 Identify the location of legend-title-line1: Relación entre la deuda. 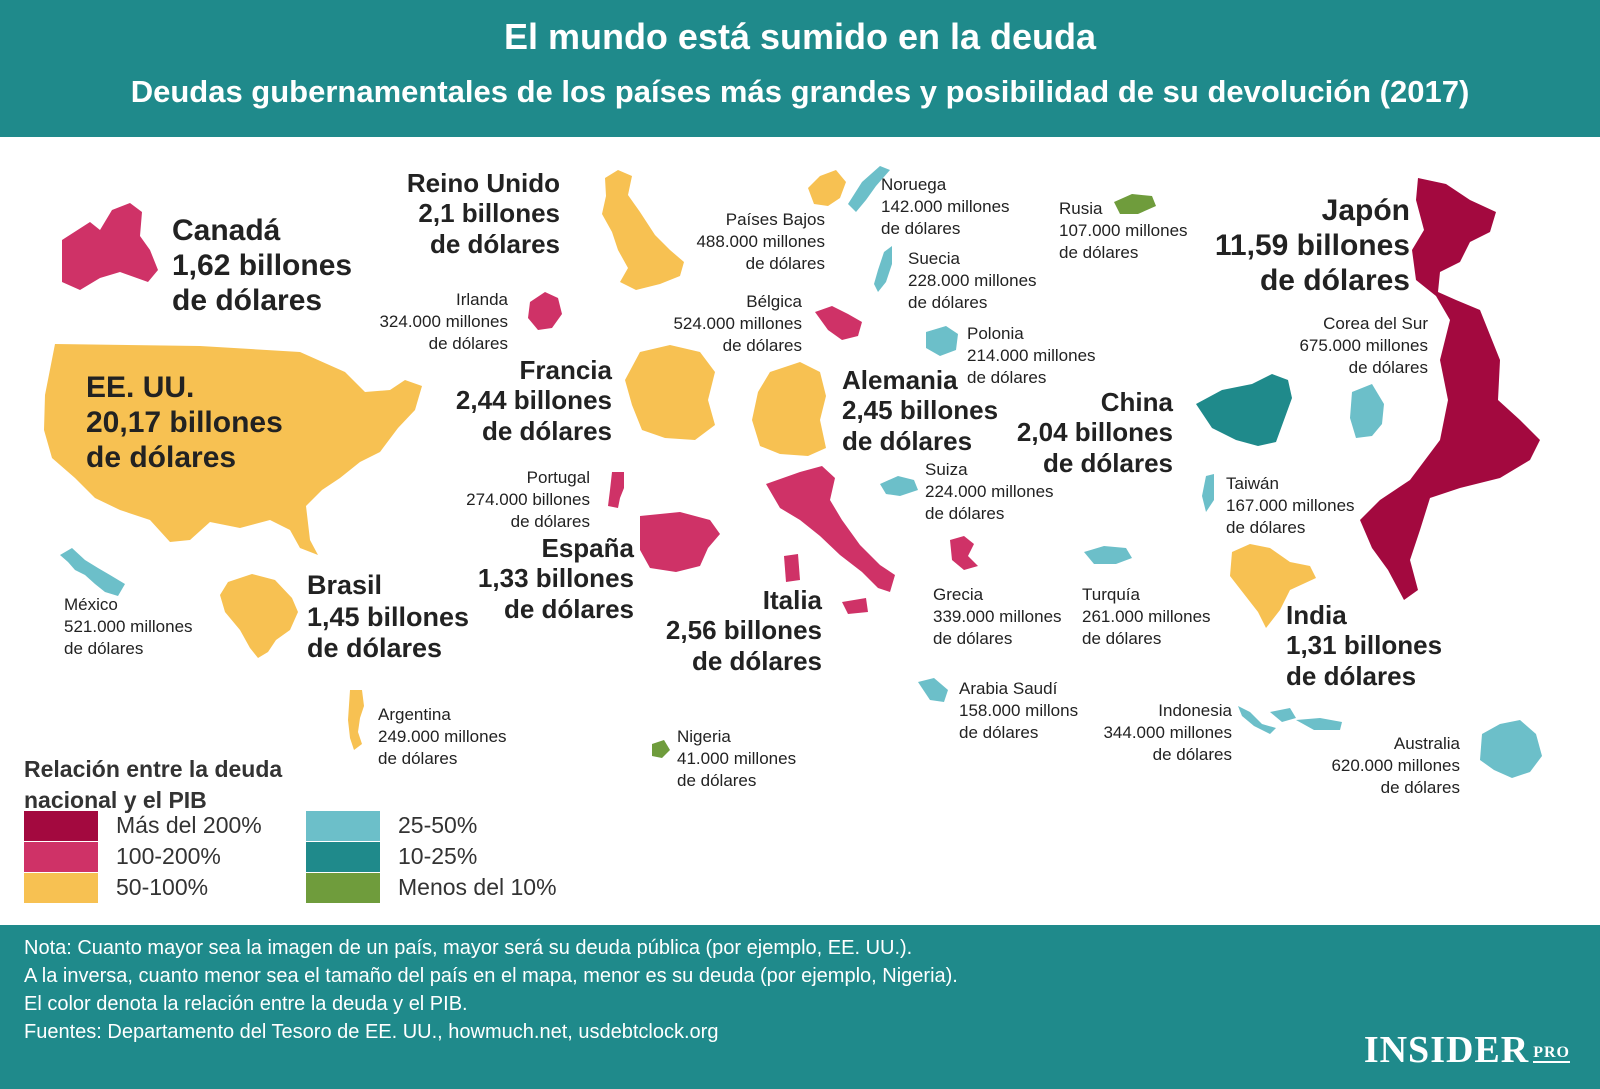
(153, 769).